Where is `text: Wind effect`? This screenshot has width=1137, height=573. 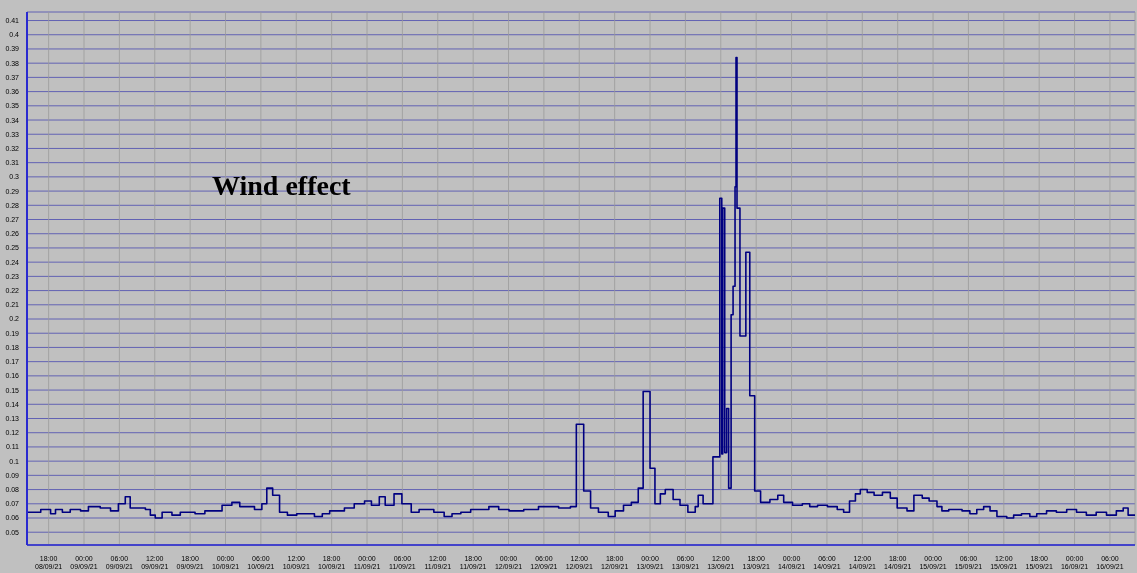 text: Wind effect is located at coordinates (281, 186).